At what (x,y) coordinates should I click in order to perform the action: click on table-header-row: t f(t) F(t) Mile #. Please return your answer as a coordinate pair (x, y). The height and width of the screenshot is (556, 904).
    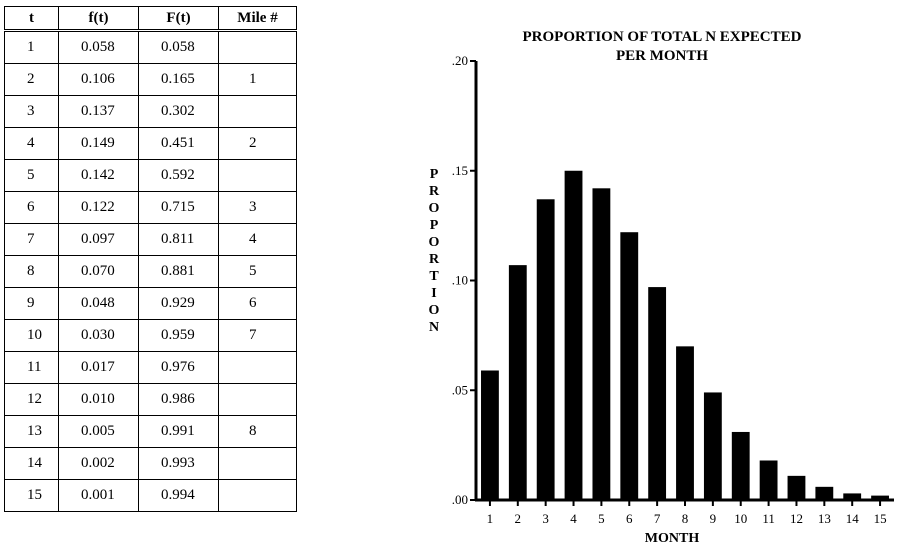
    Looking at the image, I should click on (150, 19).